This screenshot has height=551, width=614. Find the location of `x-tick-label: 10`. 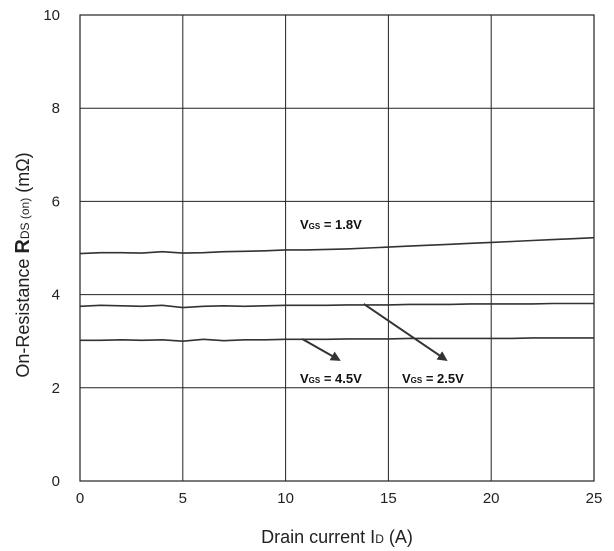

x-tick-label: 10 is located at coordinates (285, 498).